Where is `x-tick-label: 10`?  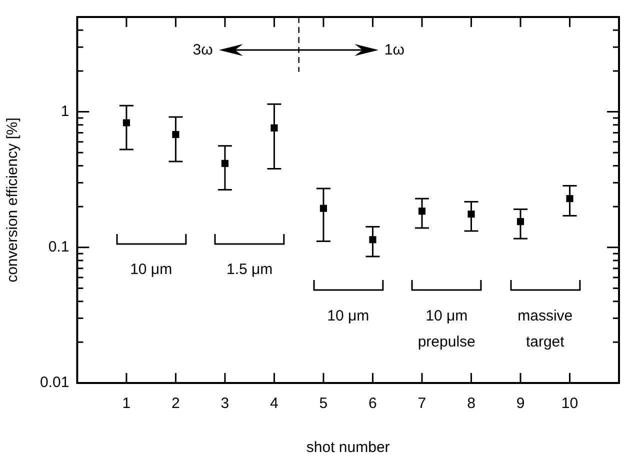
x-tick-label: 10 is located at coordinates (569, 403).